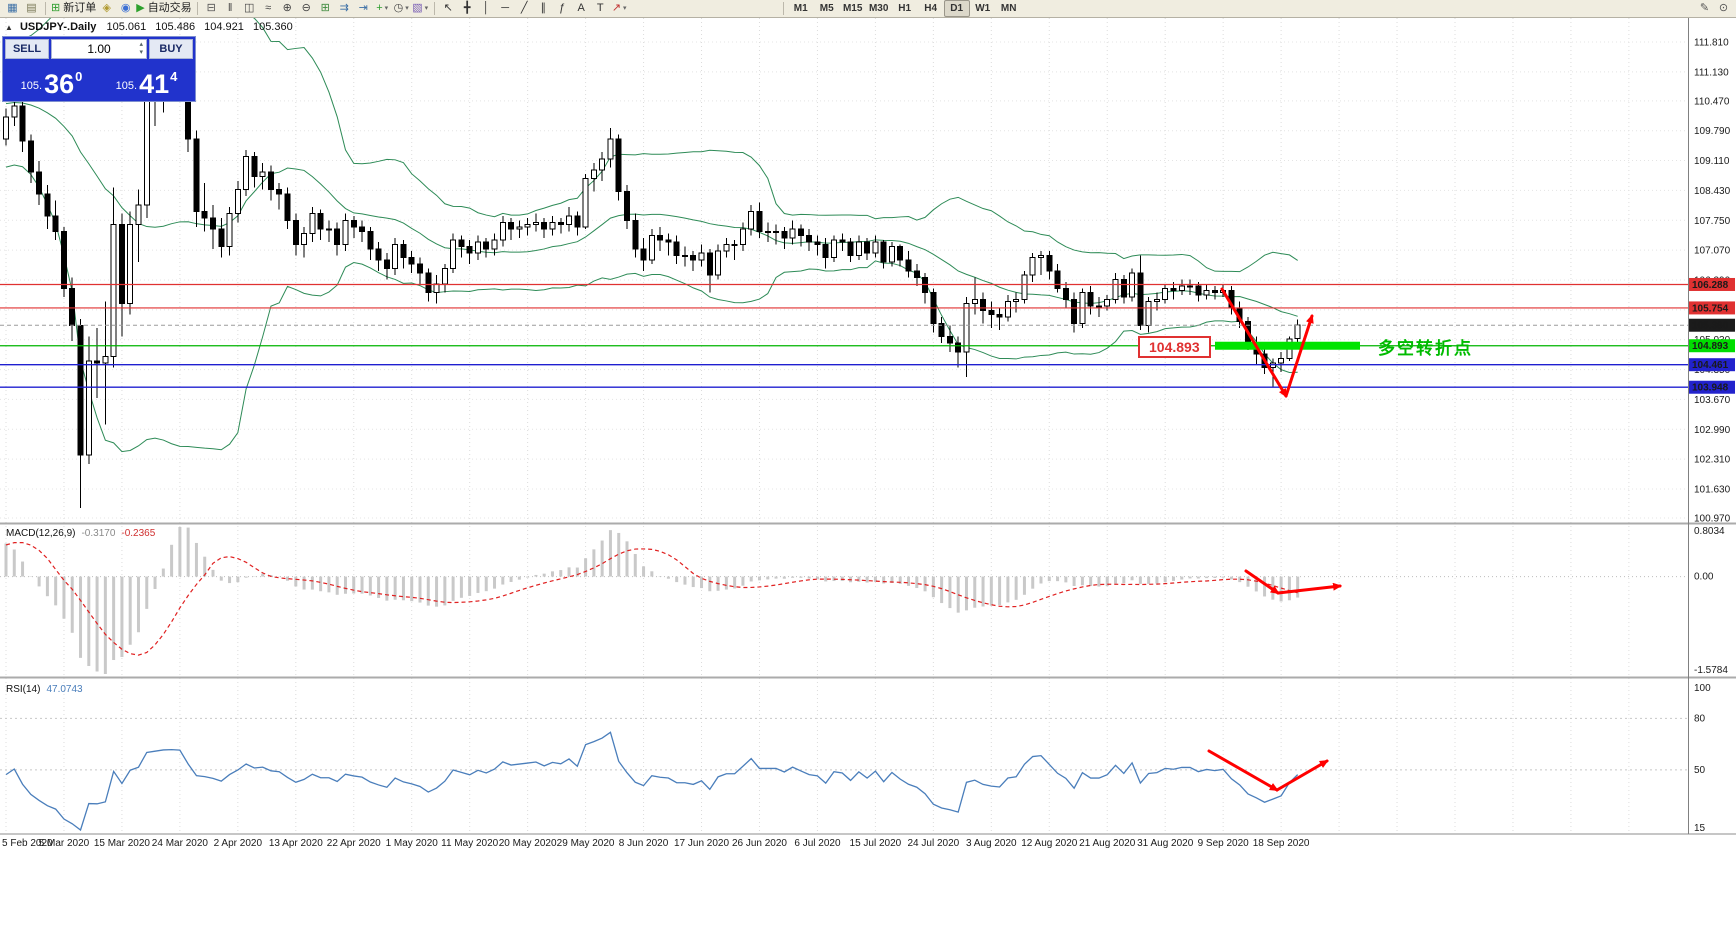 The image size is (1736, 945). I want to click on svg-text: 21 Aug 2020, so click(1107, 843).